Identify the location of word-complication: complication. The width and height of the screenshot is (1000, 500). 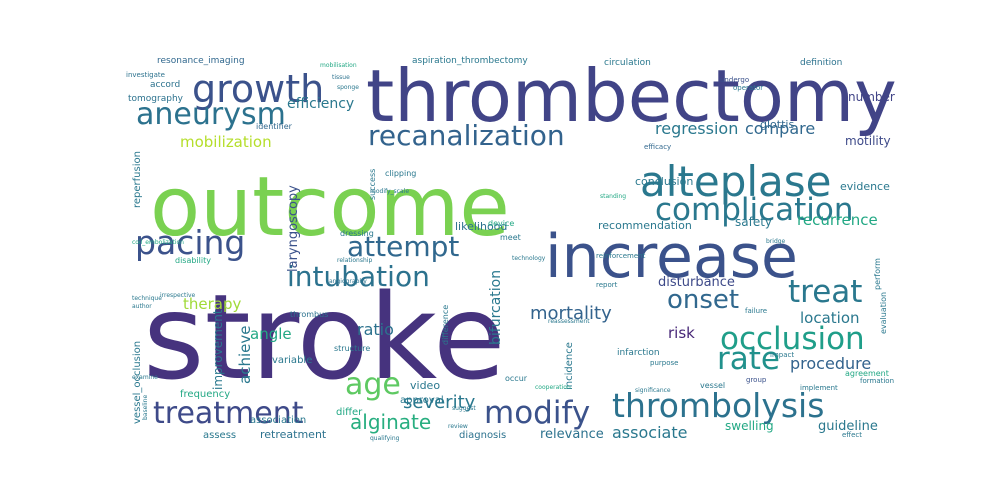
(754, 210).